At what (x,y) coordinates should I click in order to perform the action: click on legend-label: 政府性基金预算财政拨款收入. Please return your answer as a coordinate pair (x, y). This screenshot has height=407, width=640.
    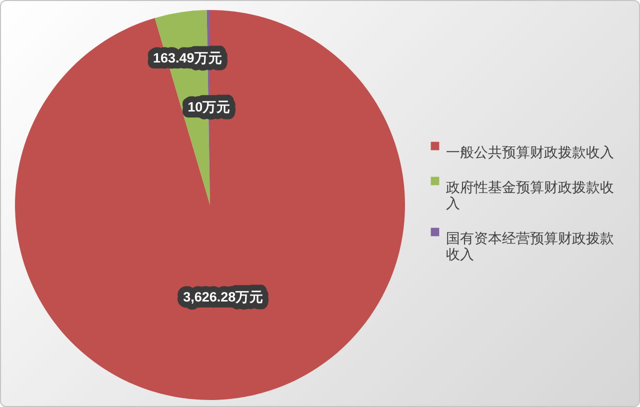
    Looking at the image, I should click on (530, 196).